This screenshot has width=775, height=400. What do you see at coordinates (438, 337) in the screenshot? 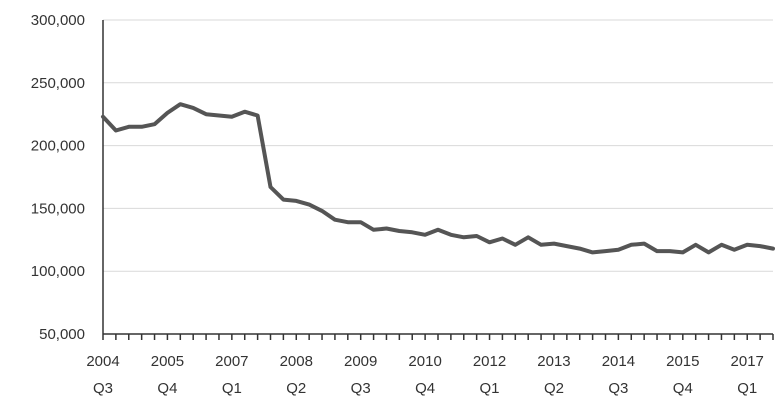
I see `x-axis-tick-marks` at bounding box center [438, 337].